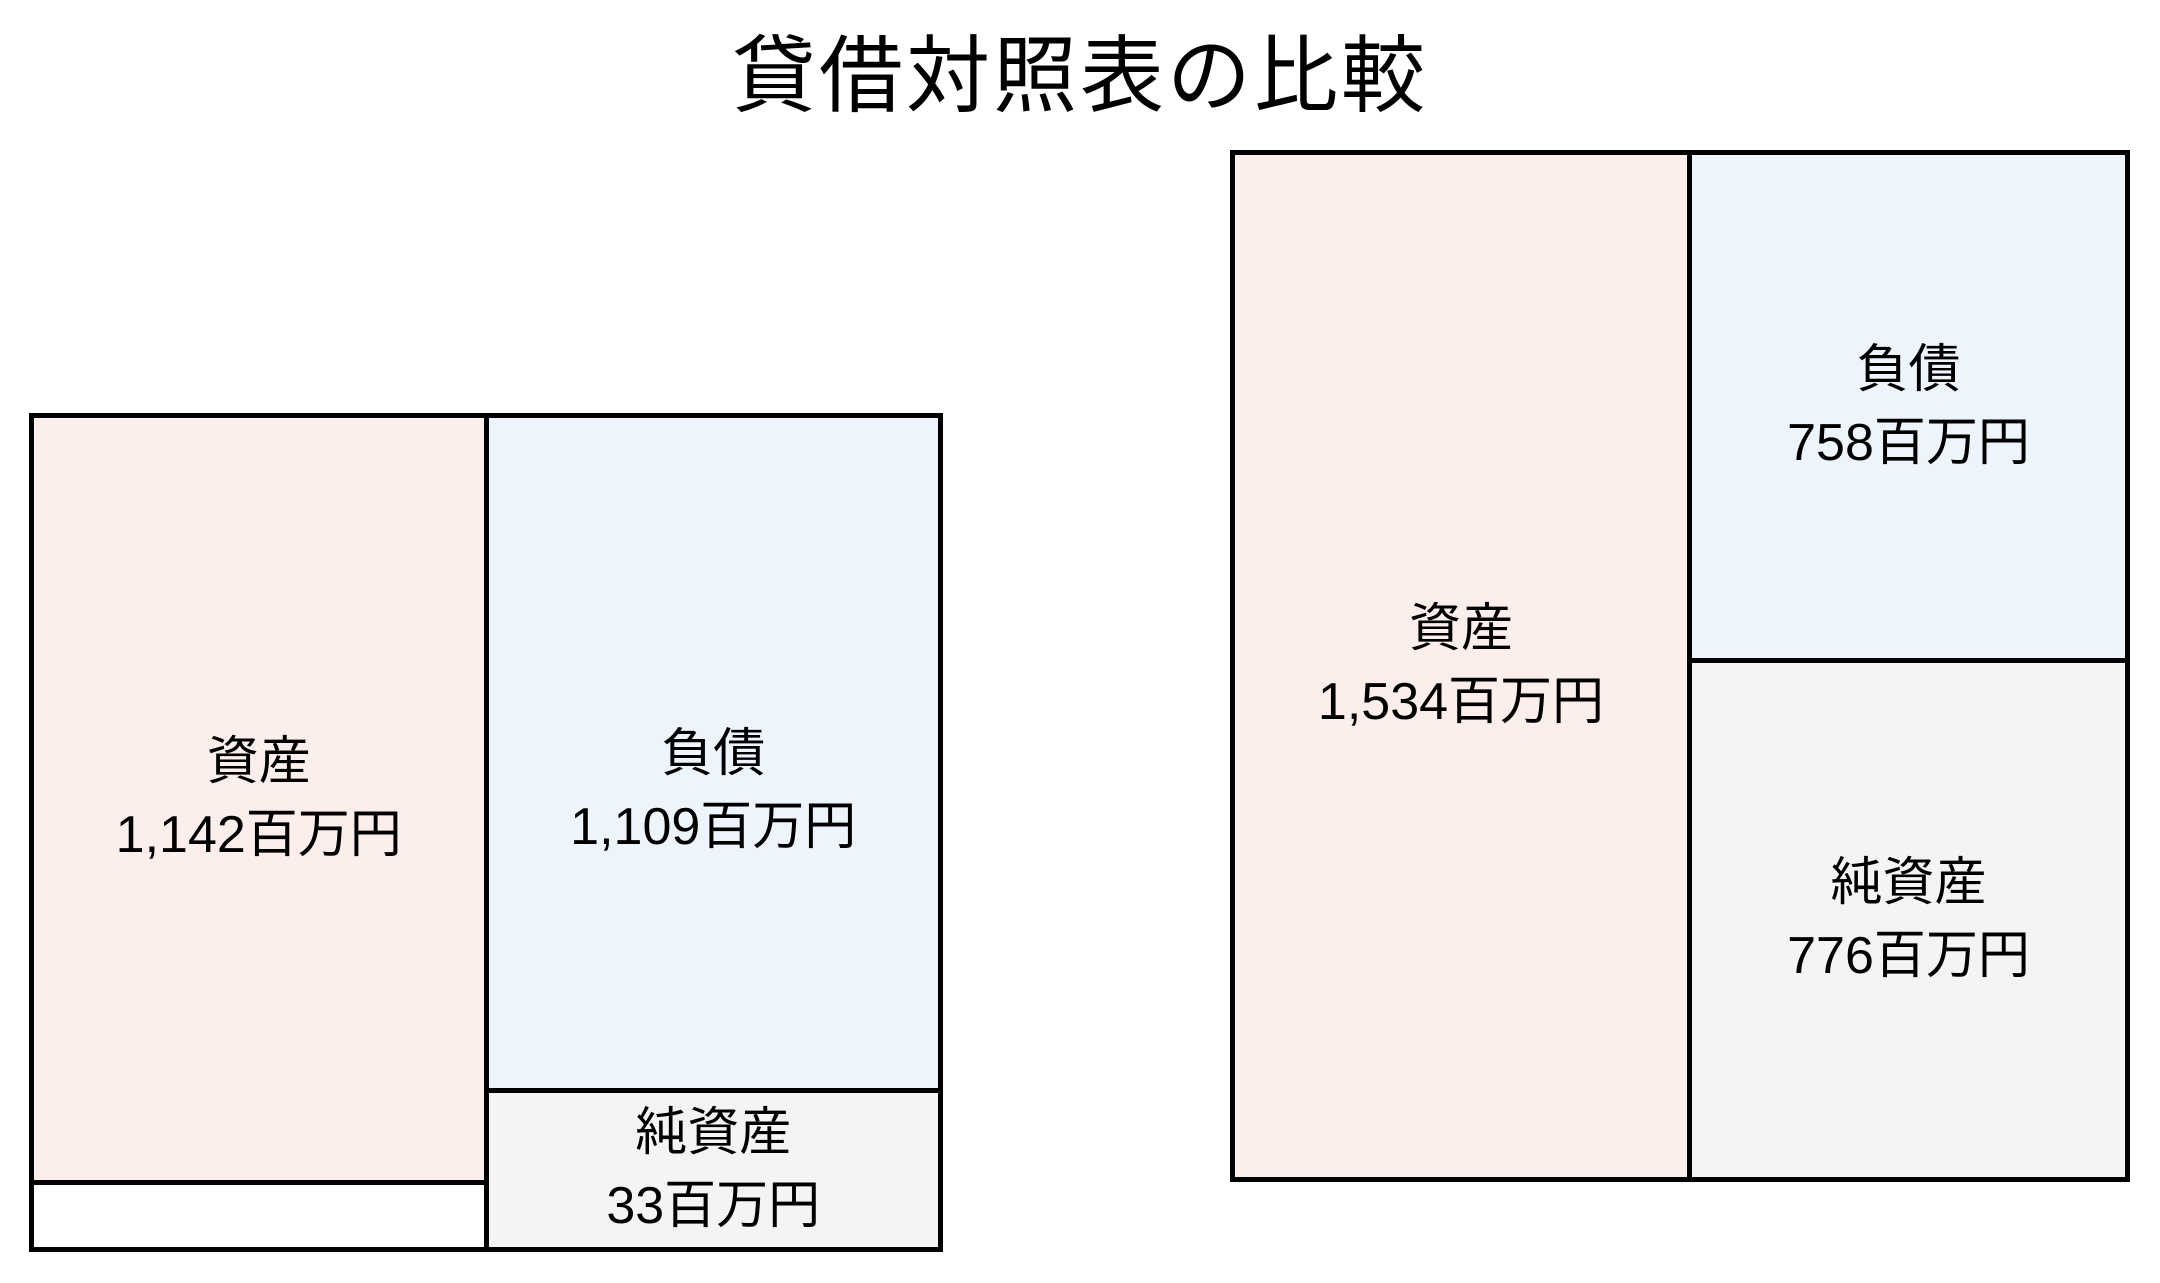 Image resolution: width=2160 pixels, height=1283 pixels. I want to click on left-liabilities-label: 負債, so click(713, 754).